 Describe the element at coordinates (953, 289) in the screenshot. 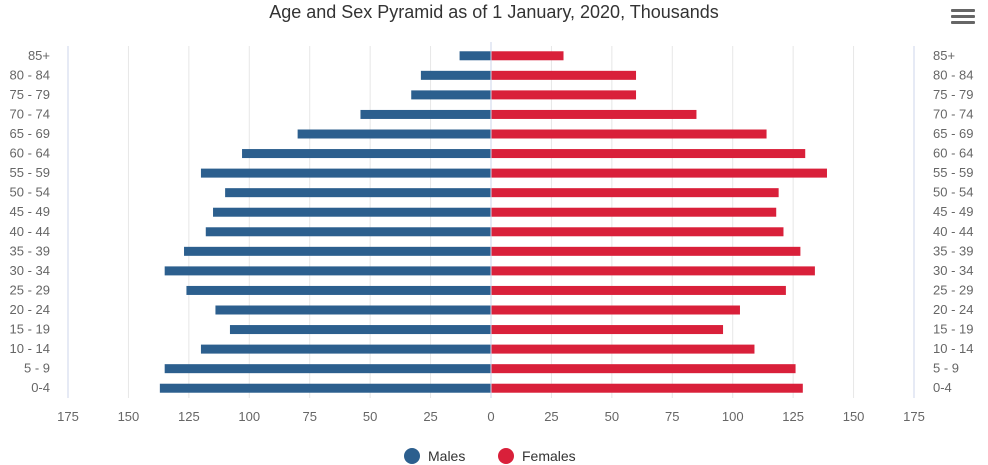

I see `y-tick-label-right: 25 - 29` at that location.